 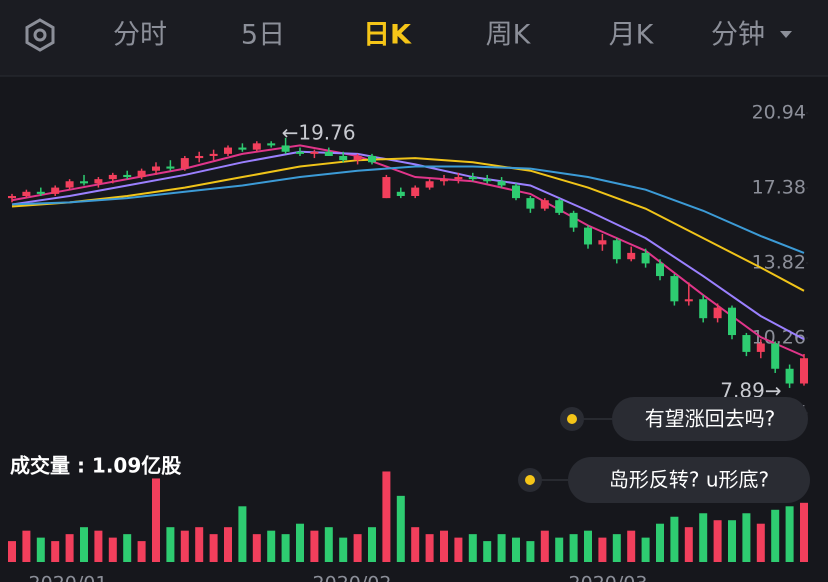 What do you see at coordinates (689, 480) in the screenshot?
I see `bubble-text: 岛形反转? u形底?` at bounding box center [689, 480].